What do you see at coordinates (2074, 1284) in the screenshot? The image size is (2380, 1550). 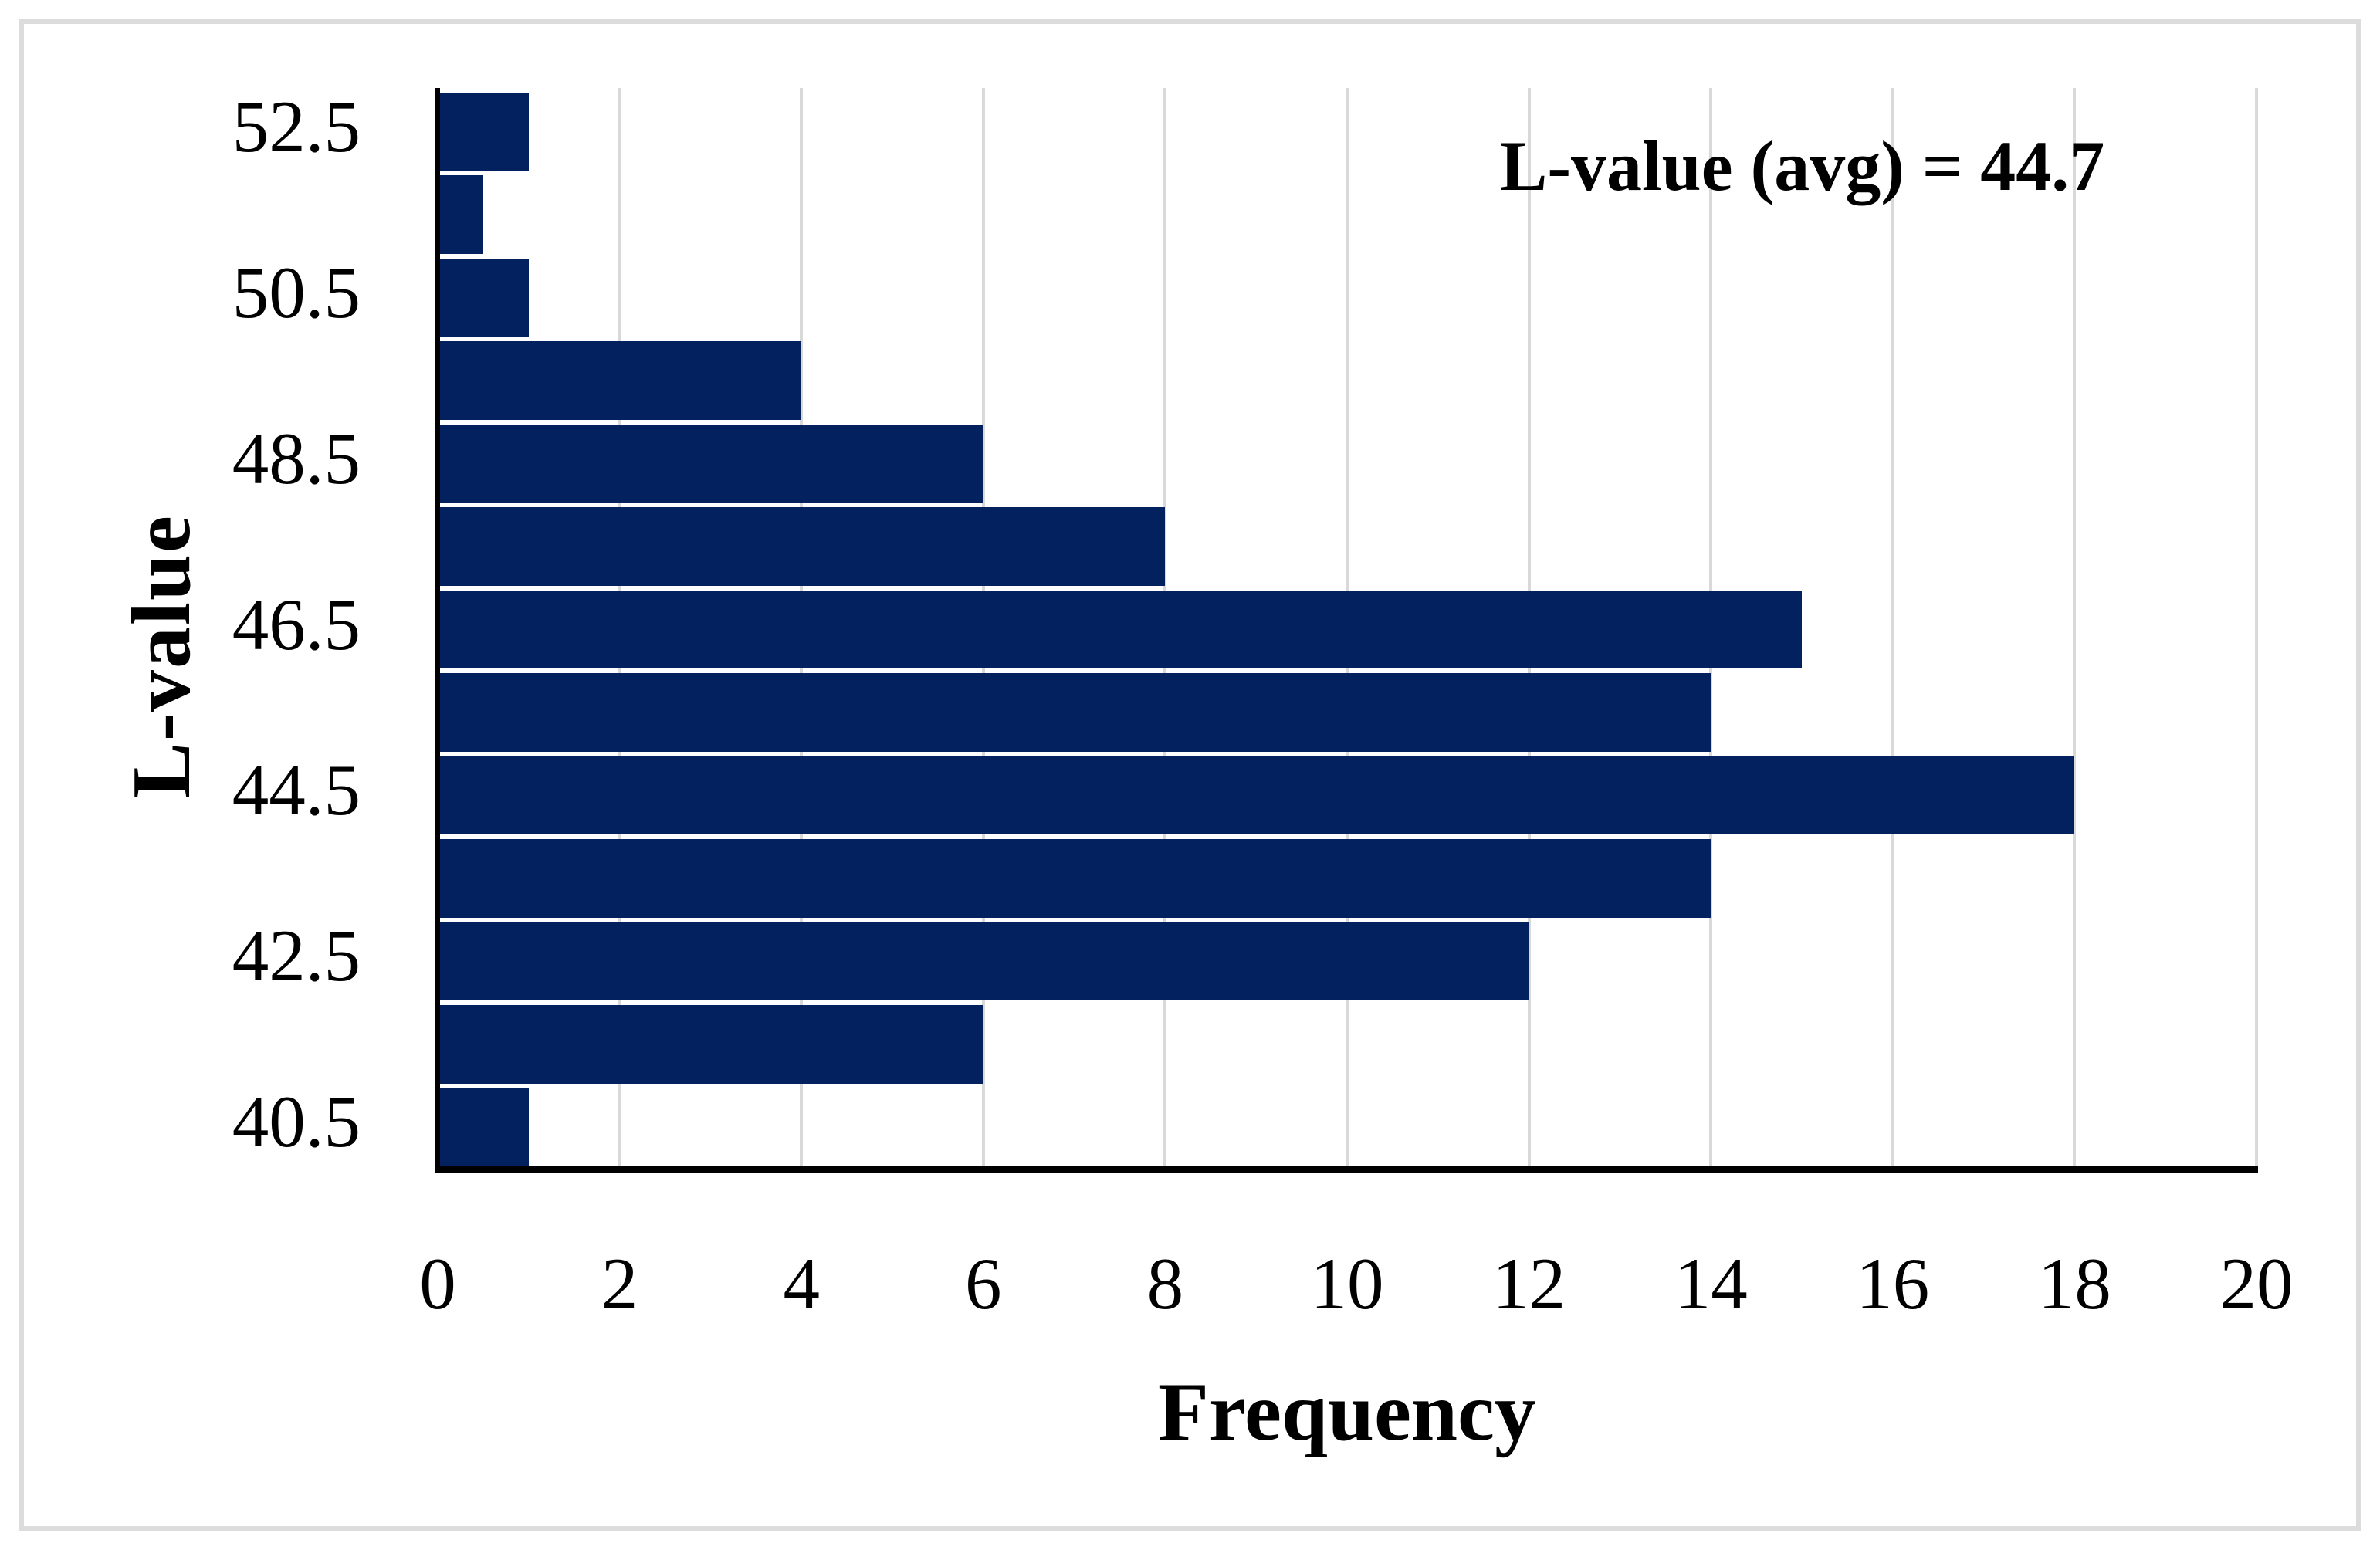 I see `x-tick-label-18: 18` at bounding box center [2074, 1284].